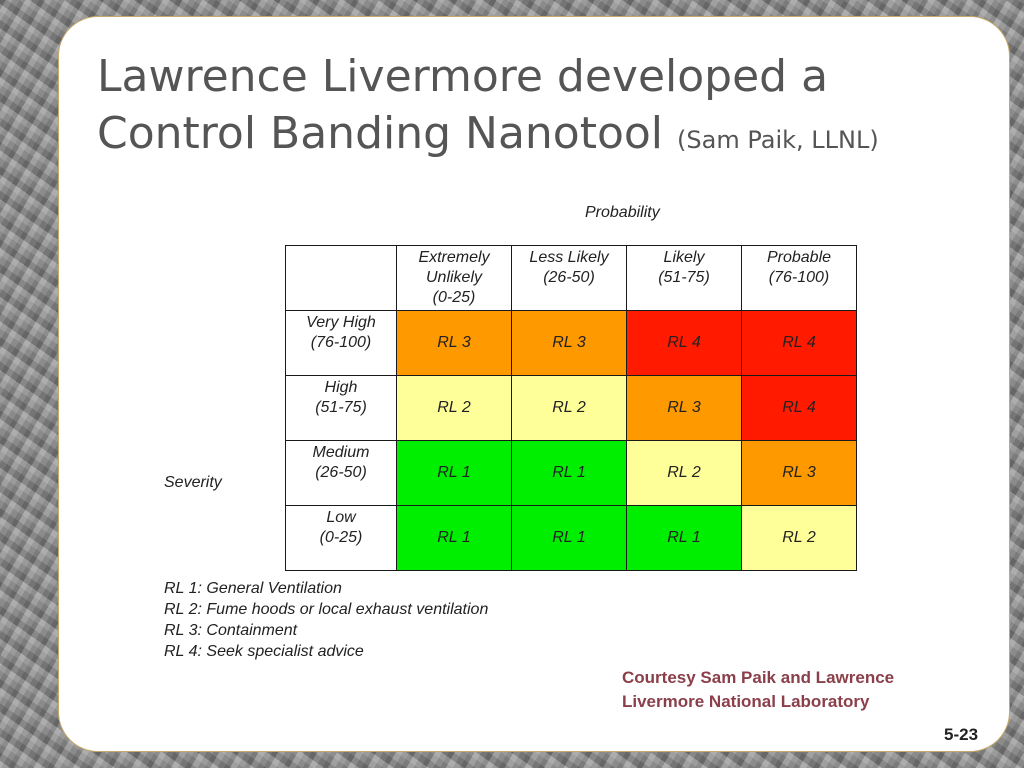 Image resolution: width=1024 pixels, height=768 pixels. Describe the element at coordinates (622, 212) in the screenshot. I see `probability-axis-label: Probability` at that location.